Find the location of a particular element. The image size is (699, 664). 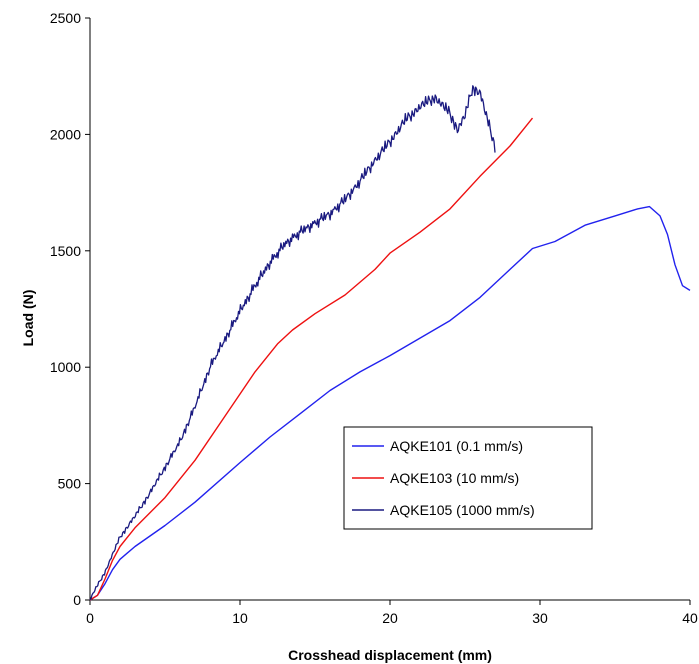

x-axis-title: Crosshead displacement (mm) is located at coordinates (390, 655).